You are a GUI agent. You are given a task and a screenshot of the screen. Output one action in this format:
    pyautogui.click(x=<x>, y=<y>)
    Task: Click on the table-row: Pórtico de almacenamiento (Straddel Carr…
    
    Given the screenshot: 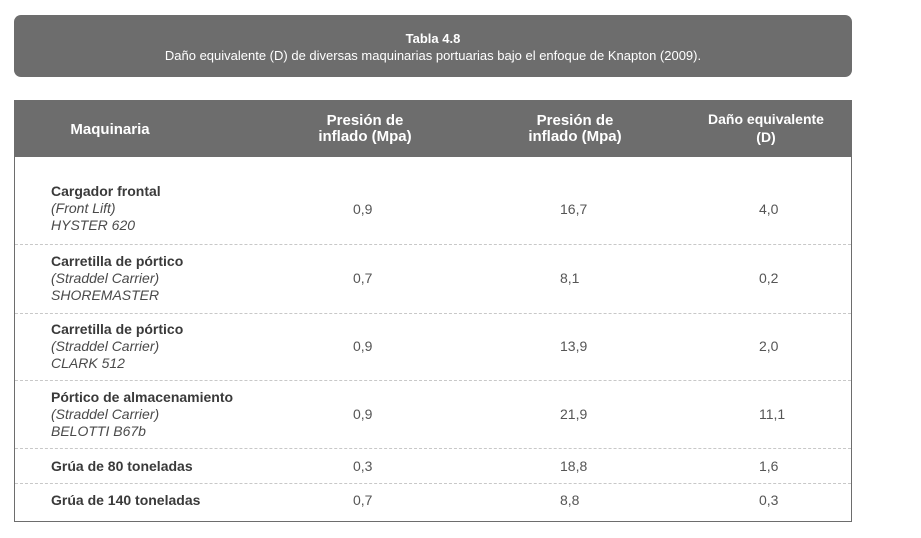 What is the action you would take?
    pyautogui.click(x=433, y=414)
    